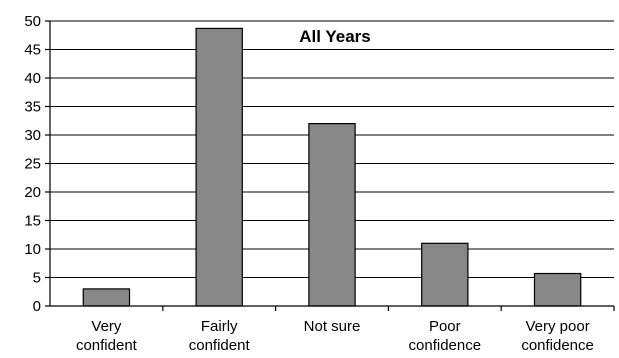 This screenshot has width=619, height=358. I want to click on chart-title: All Years, so click(335, 36).